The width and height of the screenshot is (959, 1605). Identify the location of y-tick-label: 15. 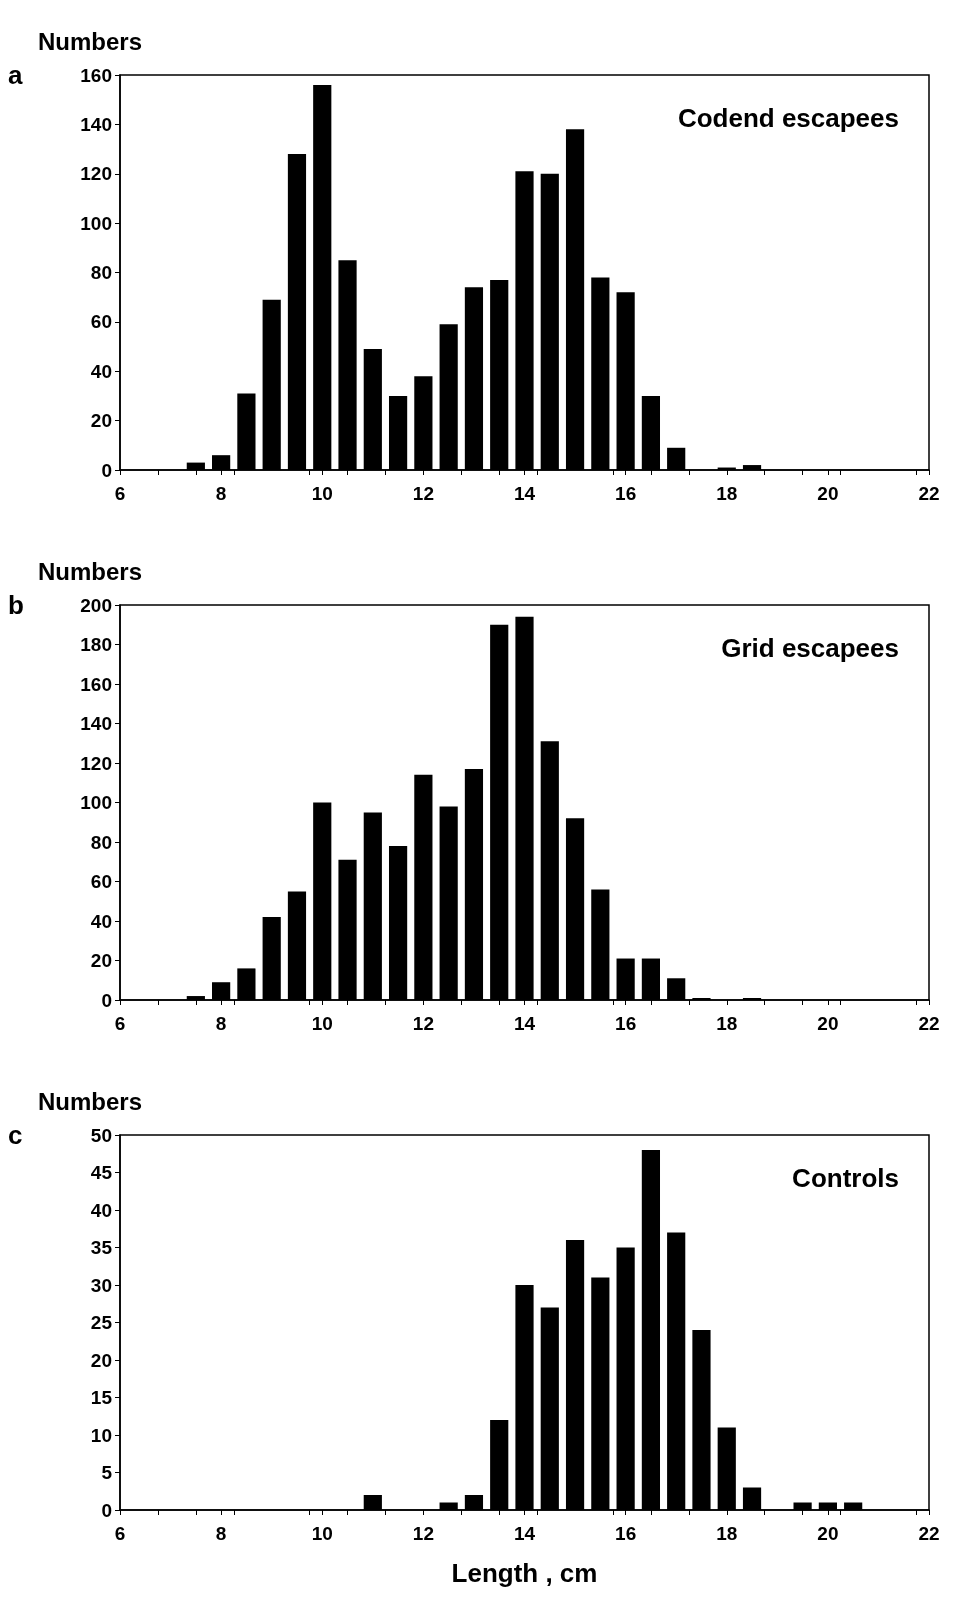
(101, 1397).